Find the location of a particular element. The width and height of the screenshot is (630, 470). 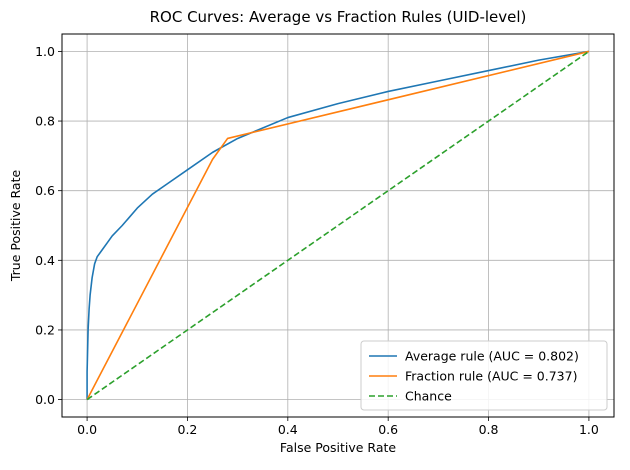

legend-box is located at coordinates (484, 375).